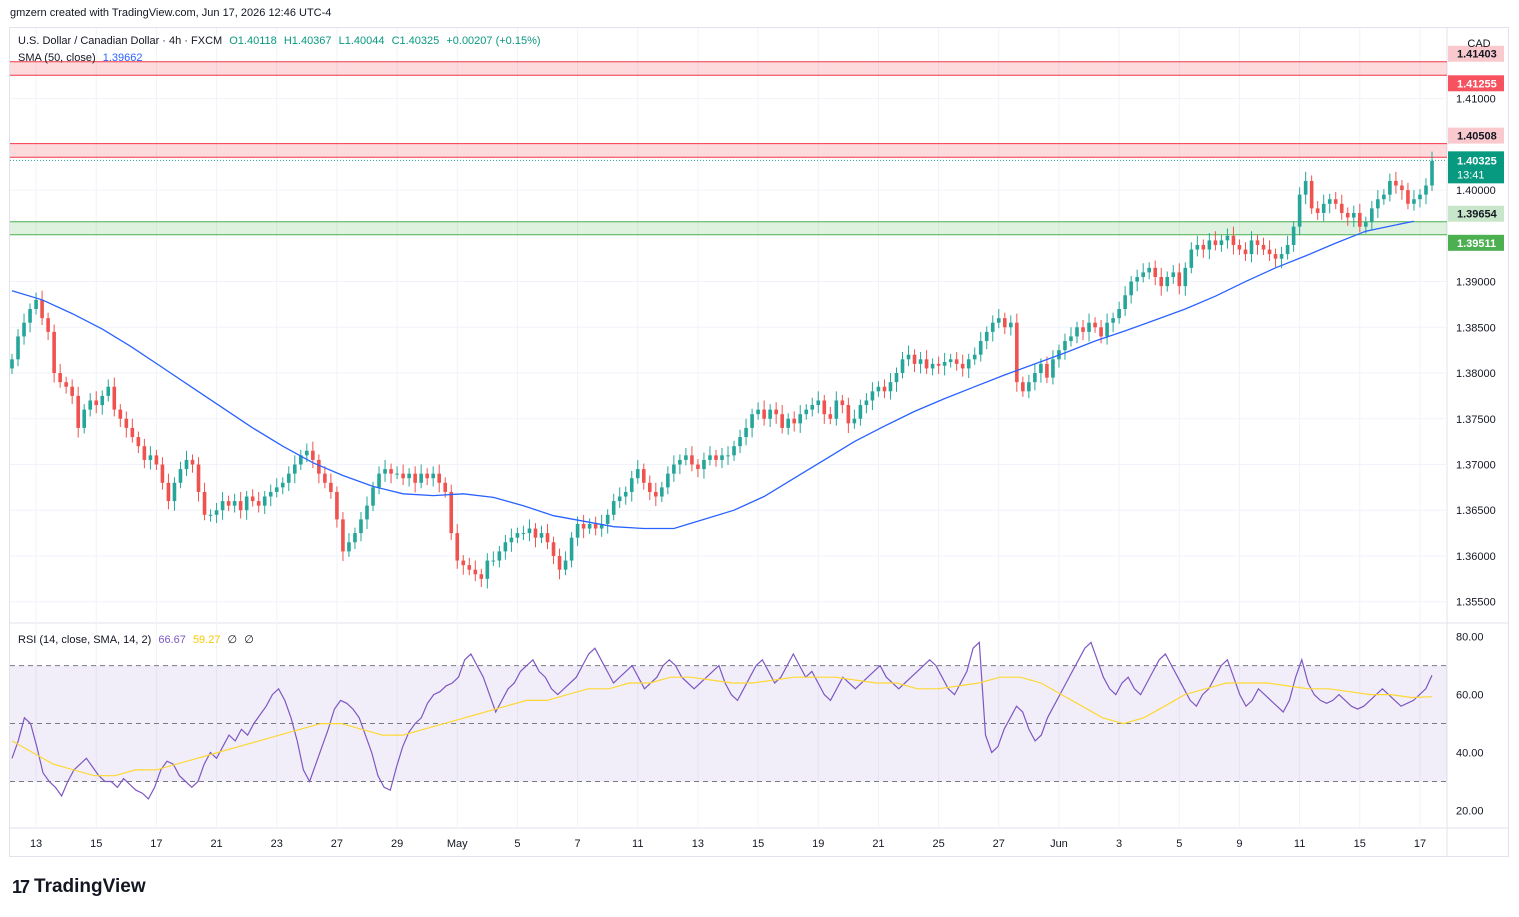 The width and height of the screenshot is (1519, 917). I want to click on ohlc-close: C1.40325, so click(415, 41).